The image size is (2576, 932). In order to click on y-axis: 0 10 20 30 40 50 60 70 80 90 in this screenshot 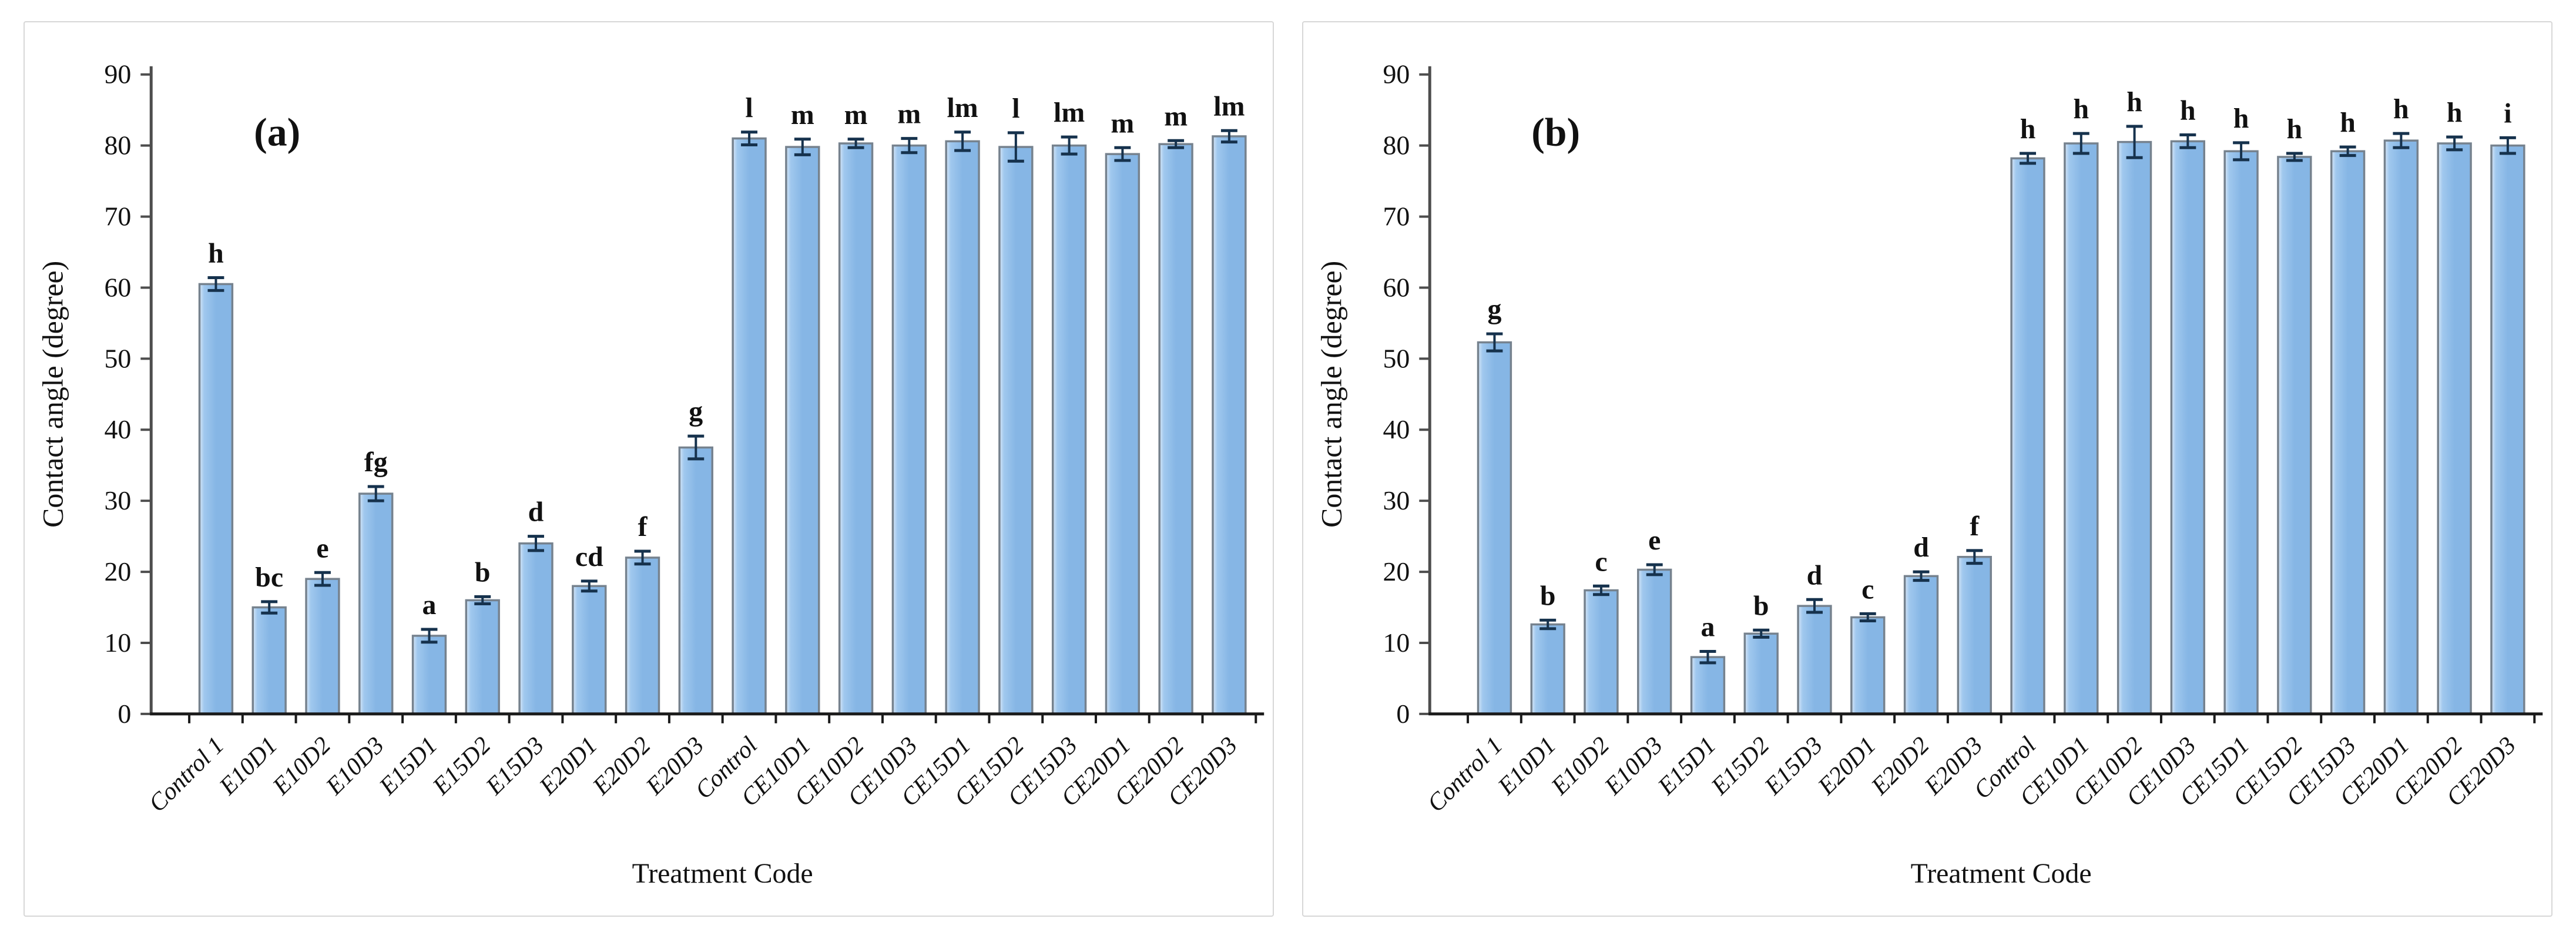, I will do `click(1407, 394)`.